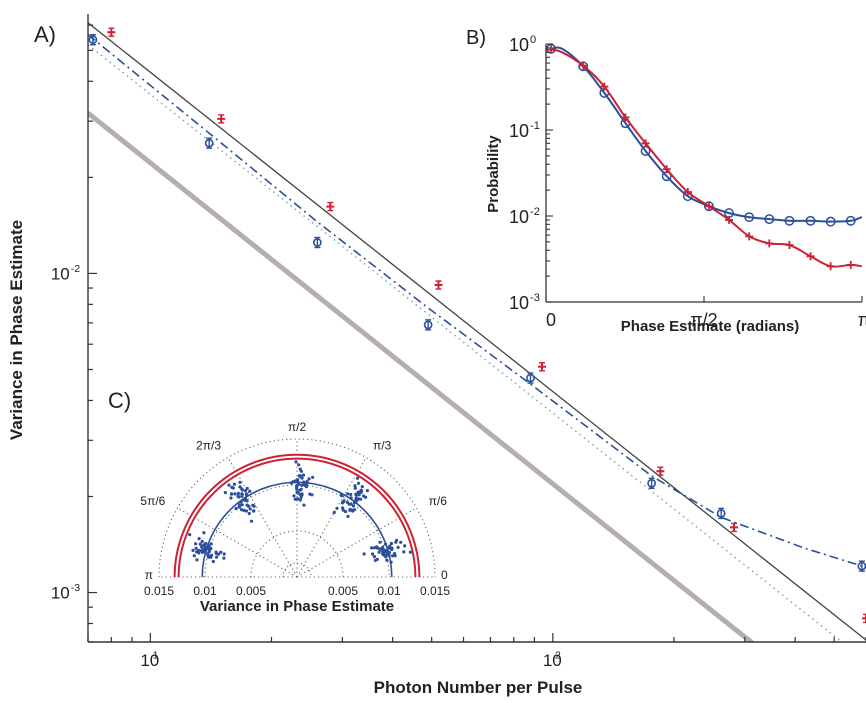  What do you see at coordinates (542, 366) in the screenshot?
I see `panel-a-series-1-point-5-symbol` at bounding box center [542, 366].